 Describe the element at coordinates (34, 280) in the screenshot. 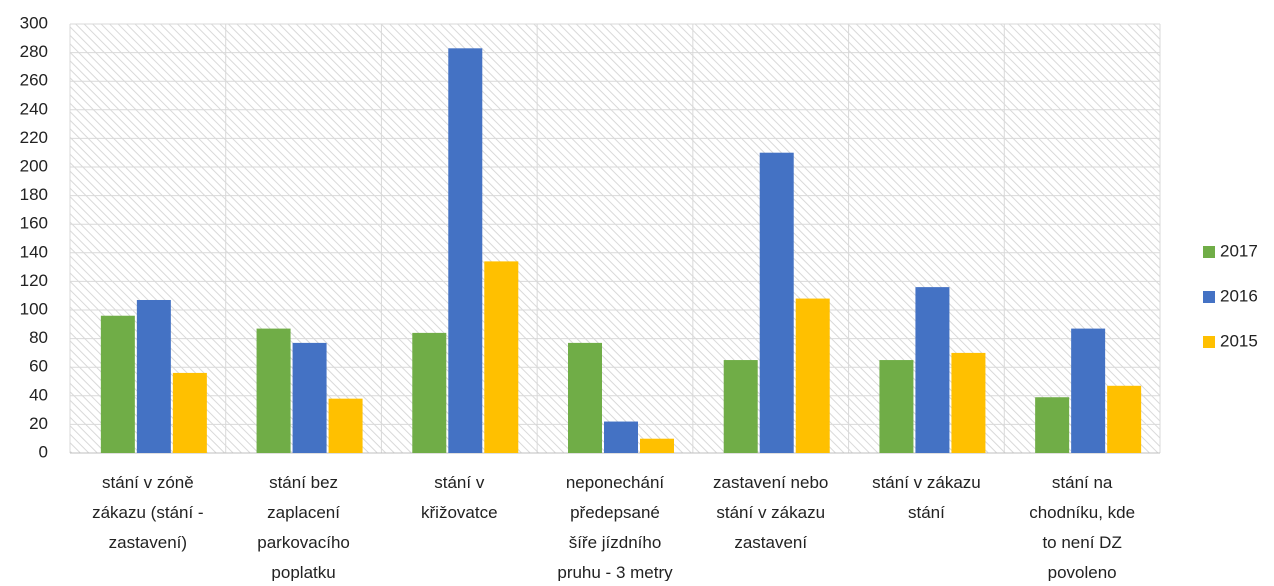

I see `y-tick-label: 120` at that location.